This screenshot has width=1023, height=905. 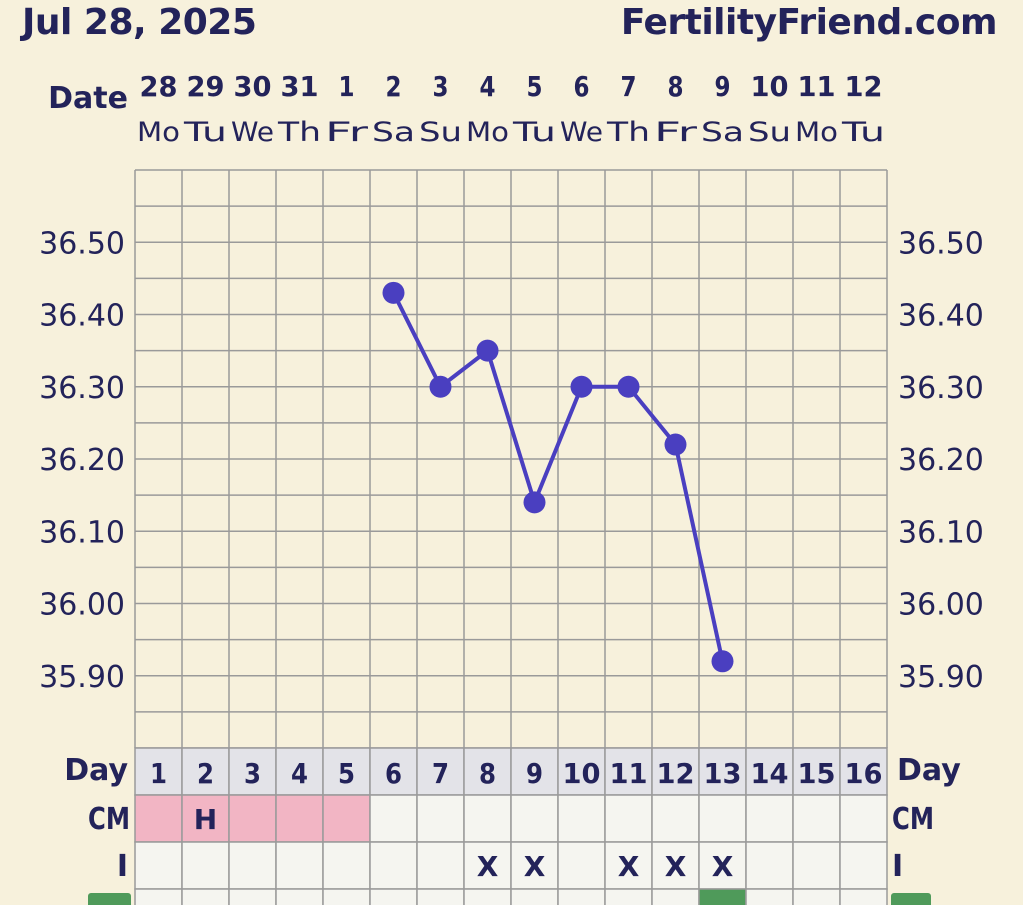 What do you see at coordinates (534, 773) in the screenshot?
I see `day-number: 9` at bounding box center [534, 773].